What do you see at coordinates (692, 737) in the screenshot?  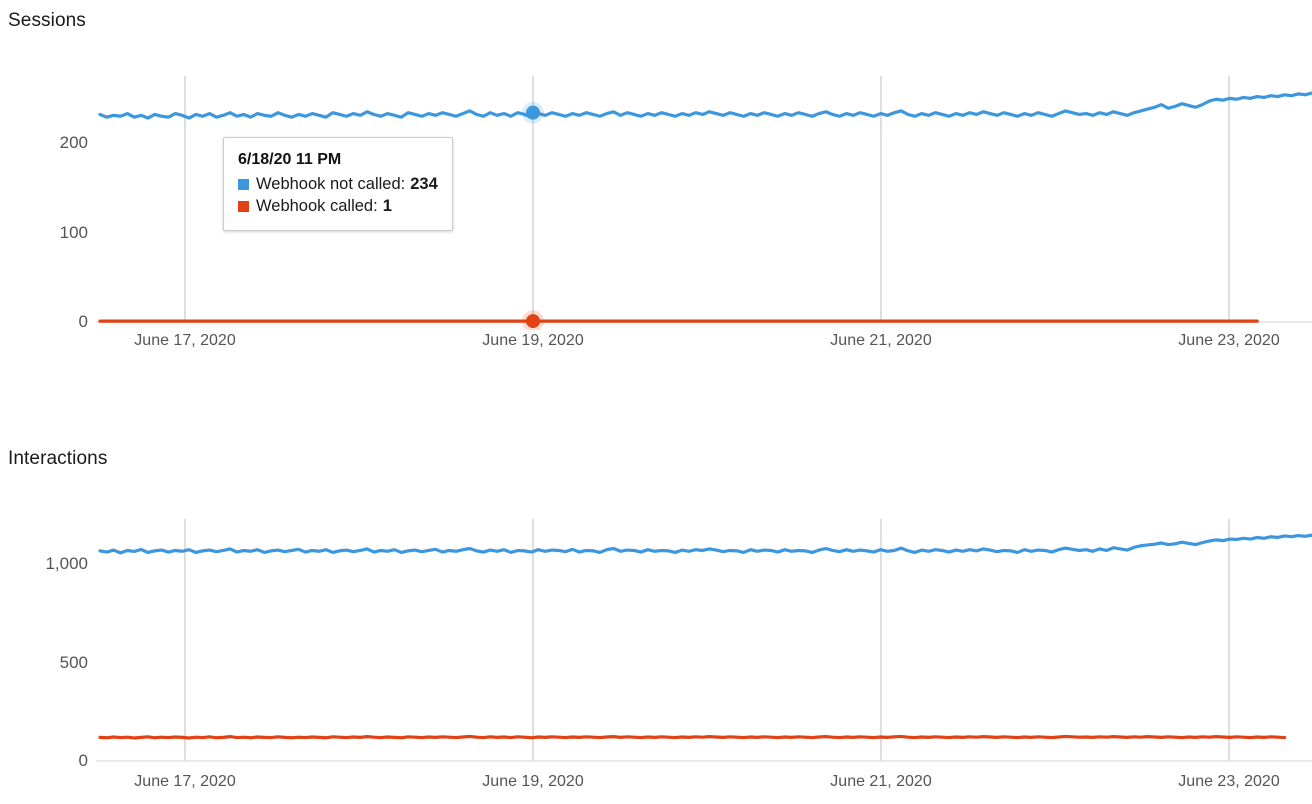 I see `series-line-webhook-called` at bounding box center [692, 737].